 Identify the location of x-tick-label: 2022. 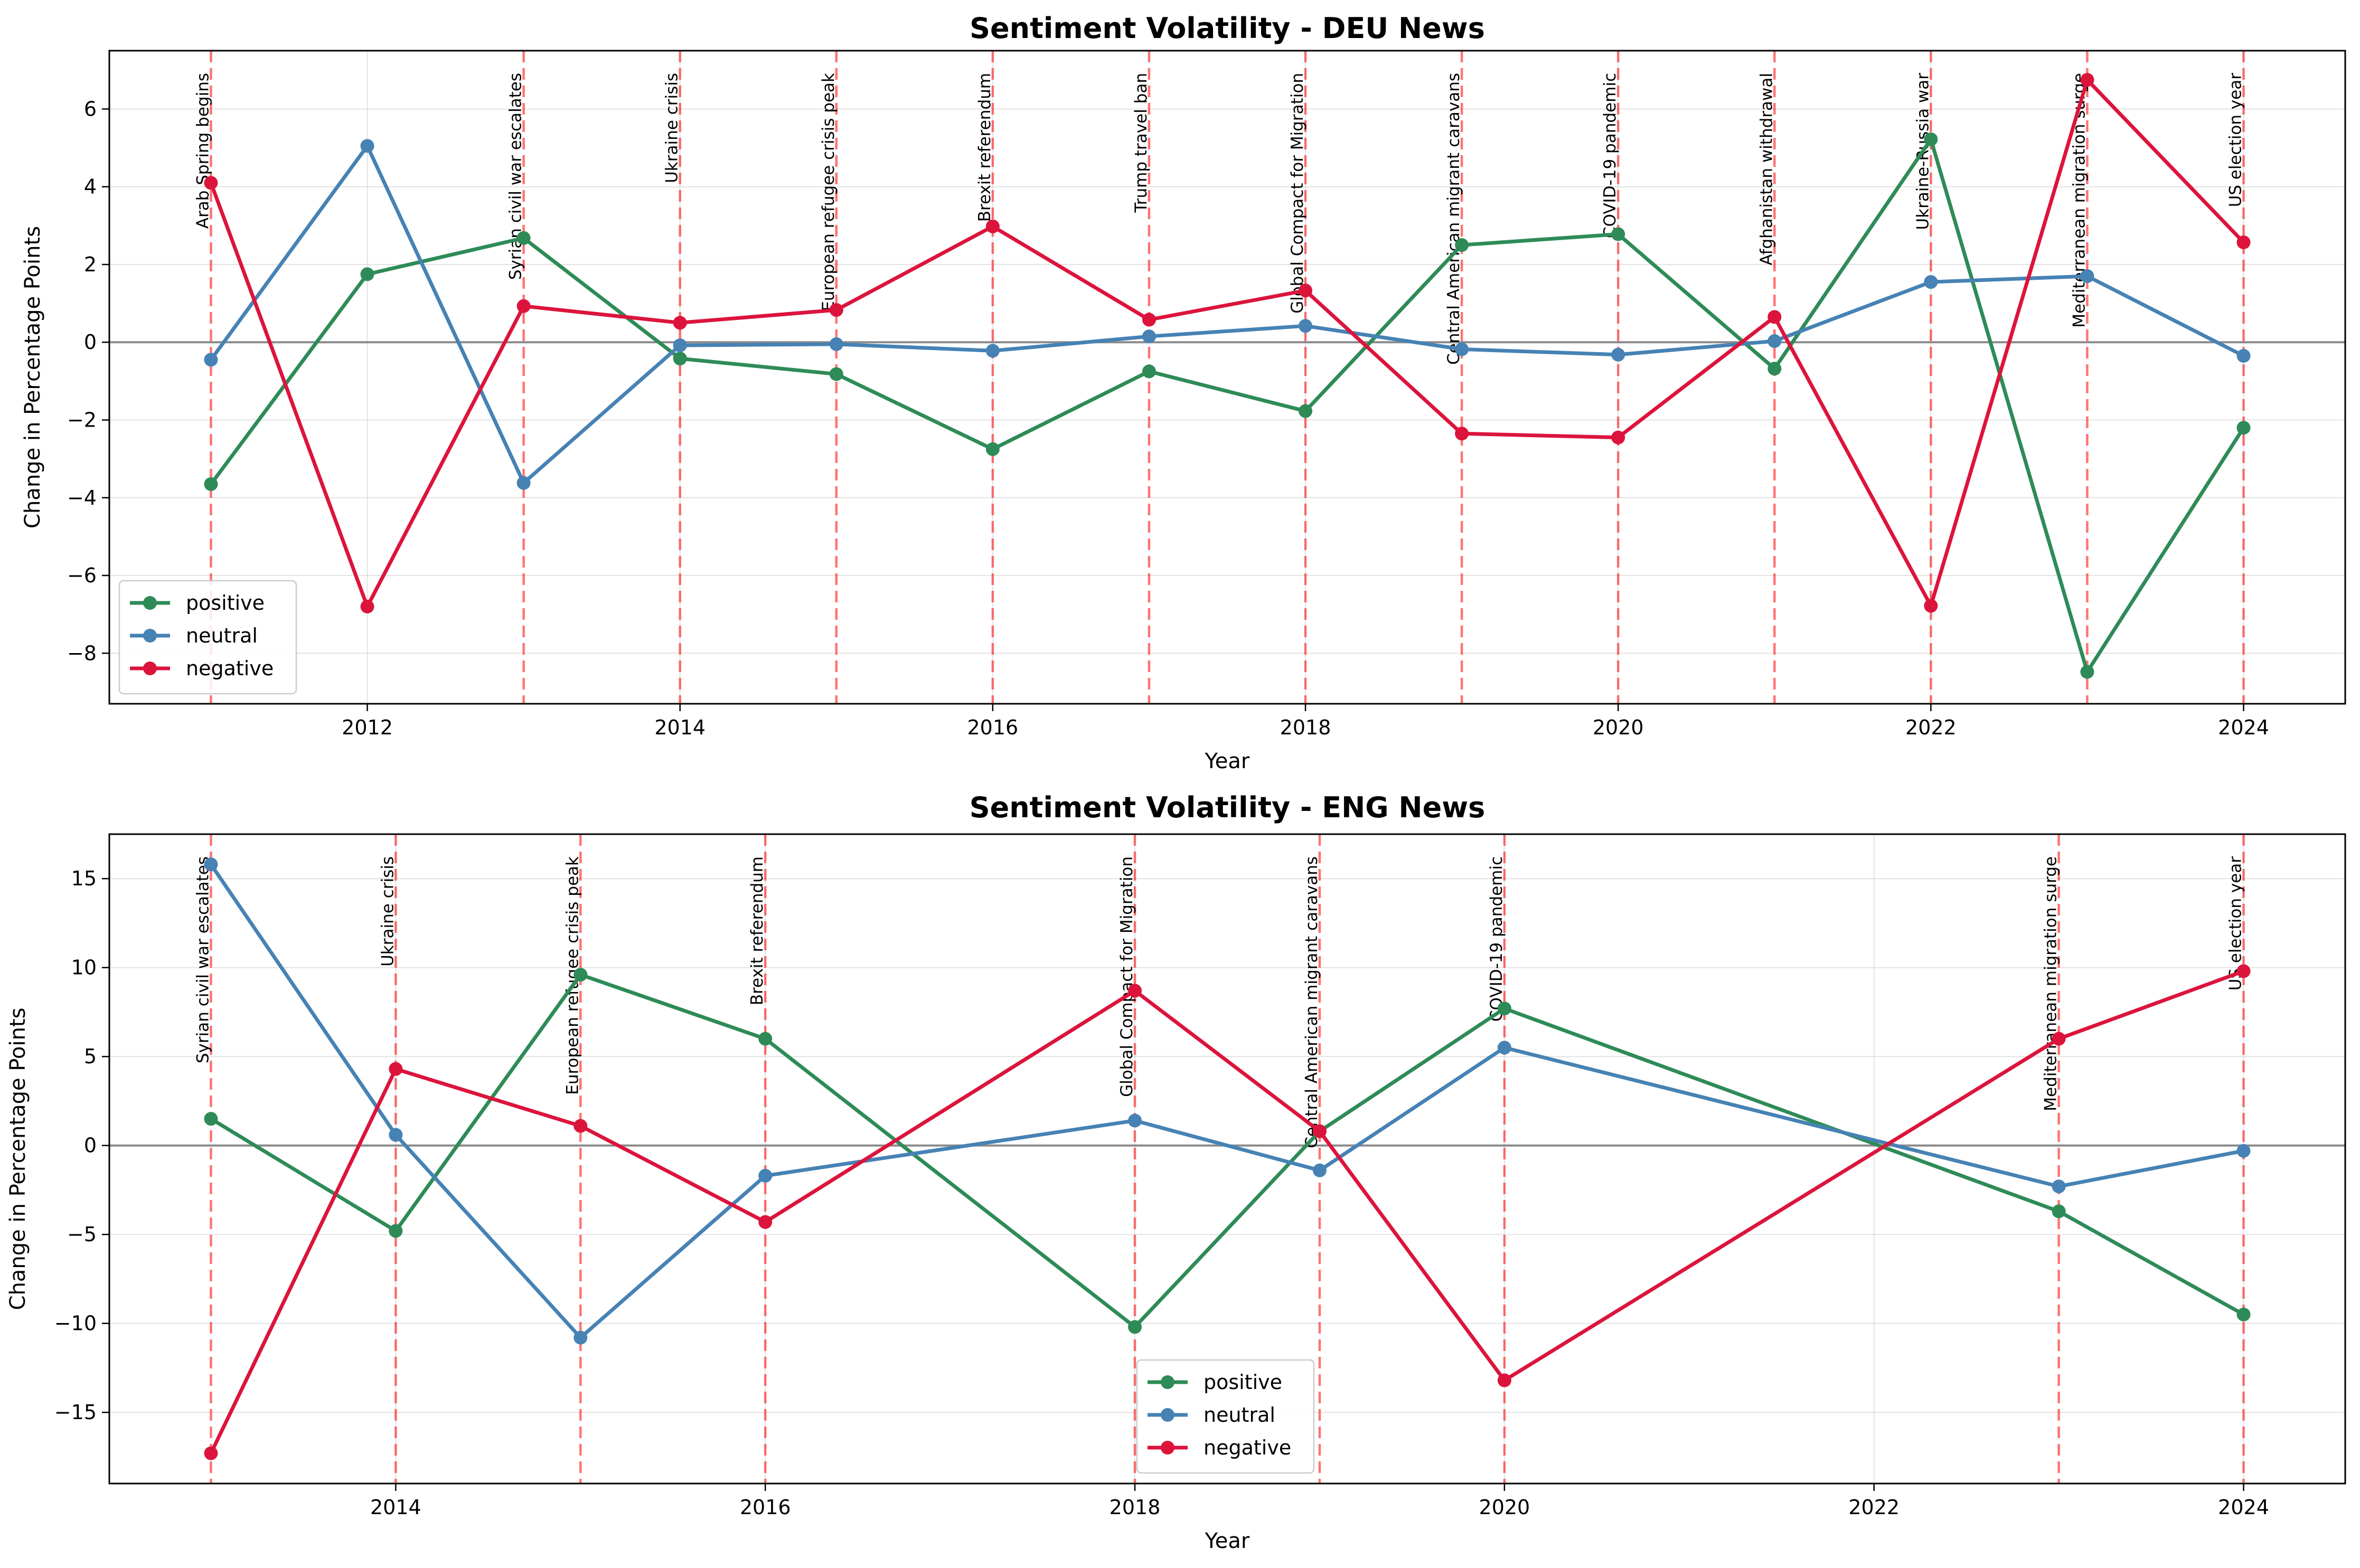
(1931, 728).